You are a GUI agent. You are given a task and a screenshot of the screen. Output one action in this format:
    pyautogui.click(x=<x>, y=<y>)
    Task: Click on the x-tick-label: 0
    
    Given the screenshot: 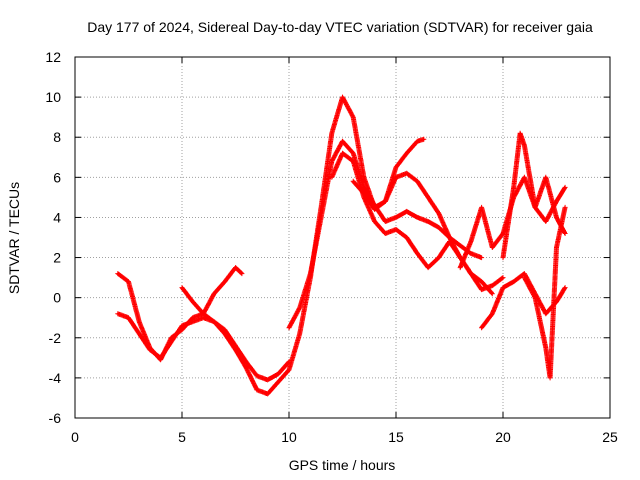 What is the action you would take?
    pyautogui.click(x=75, y=437)
    